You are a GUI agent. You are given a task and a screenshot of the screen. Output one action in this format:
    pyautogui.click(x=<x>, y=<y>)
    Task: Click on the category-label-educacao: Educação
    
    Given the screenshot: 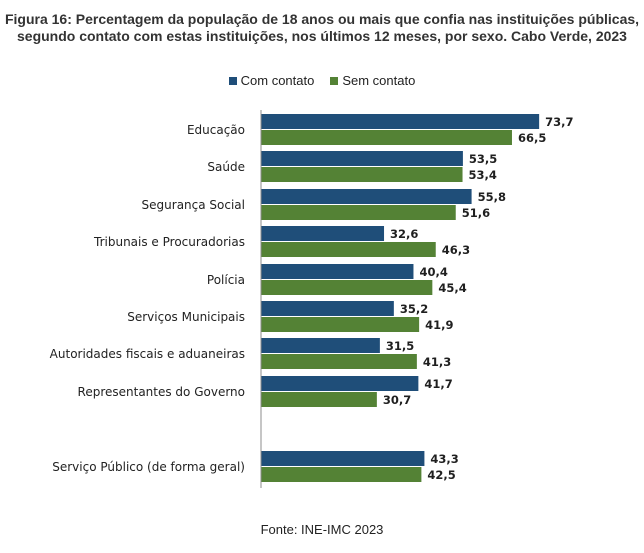 What is the action you would take?
    pyautogui.click(x=216, y=130)
    